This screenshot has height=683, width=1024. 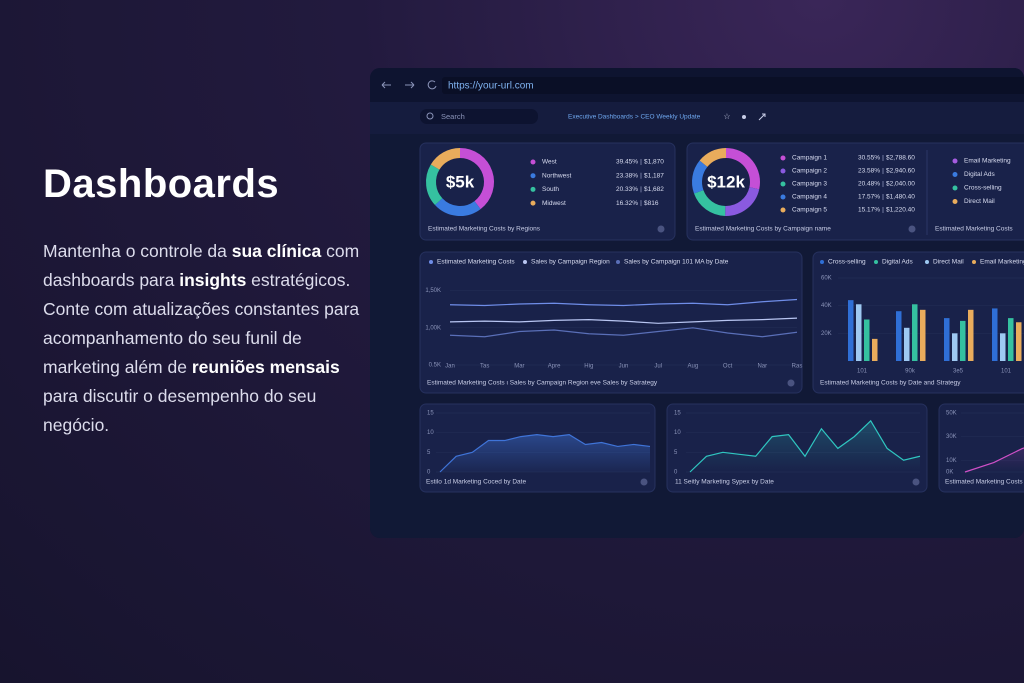 What do you see at coordinates (476, 482) in the screenshot?
I see `card-title: Estilo 1d Marketing Coced by Date` at bounding box center [476, 482].